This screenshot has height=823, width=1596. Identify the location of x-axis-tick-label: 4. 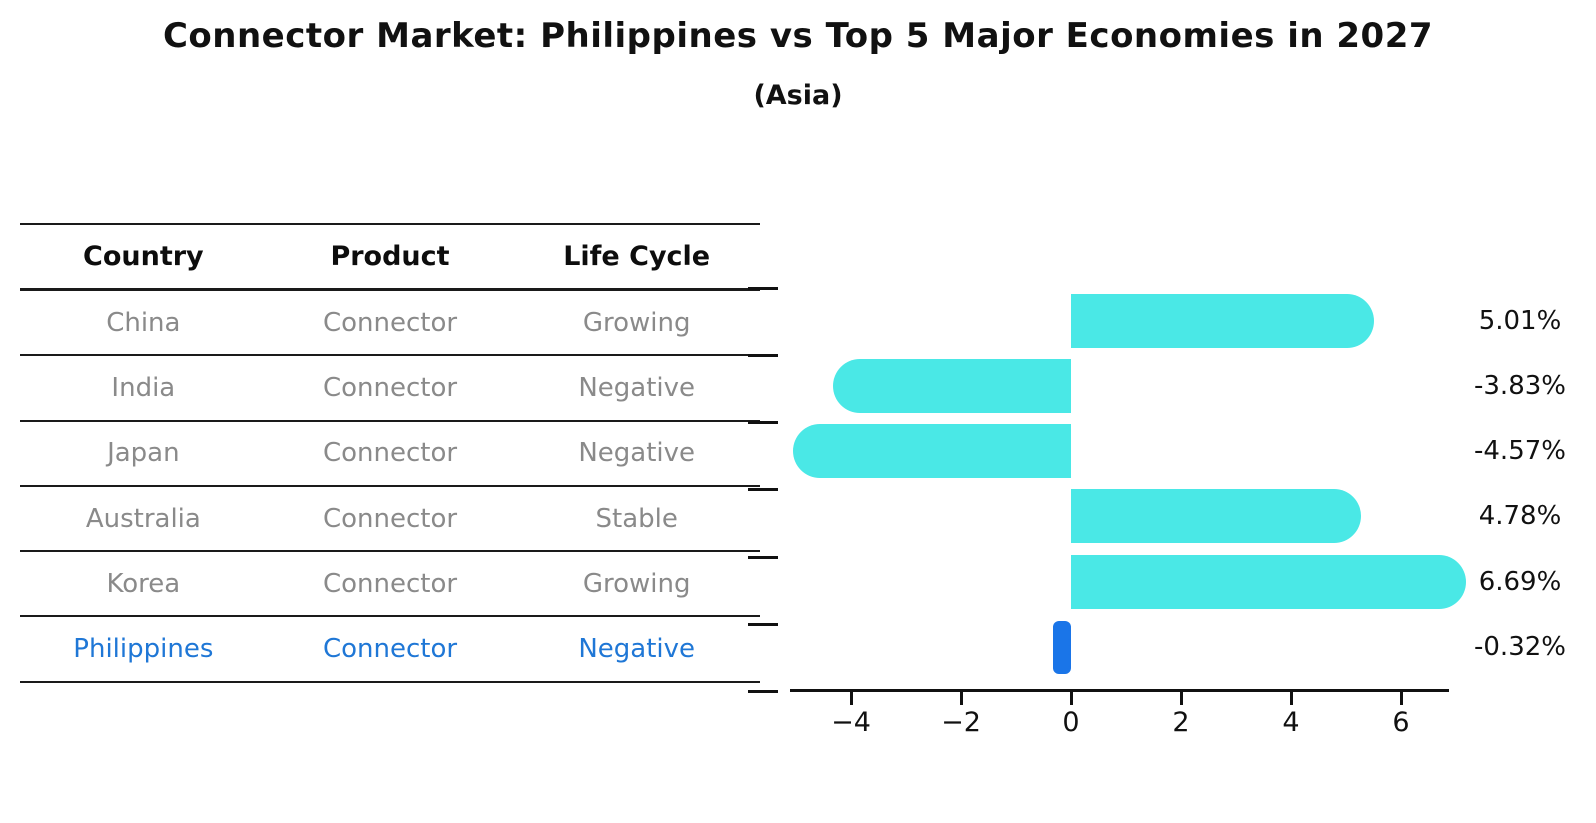
(1291, 722).